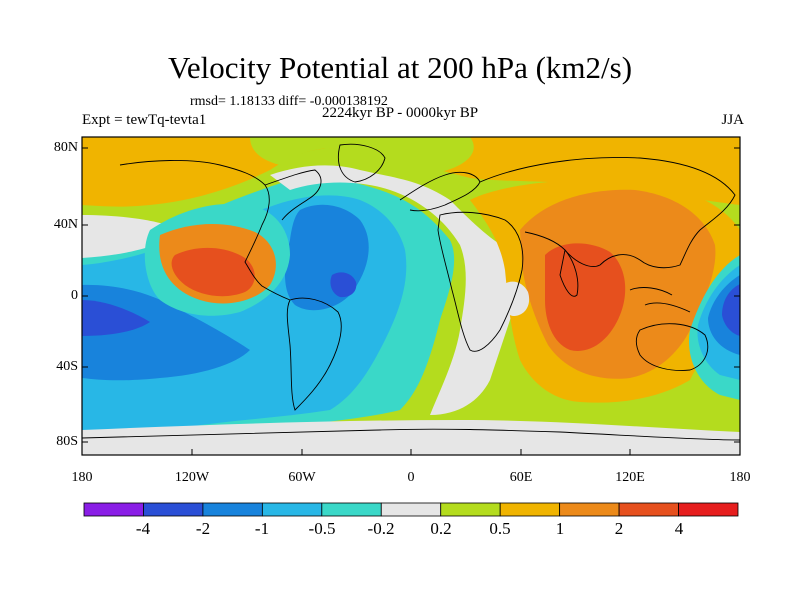  What do you see at coordinates (731, 310) in the screenshot?
I see `contour-wpac-darkblue` at bounding box center [731, 310].